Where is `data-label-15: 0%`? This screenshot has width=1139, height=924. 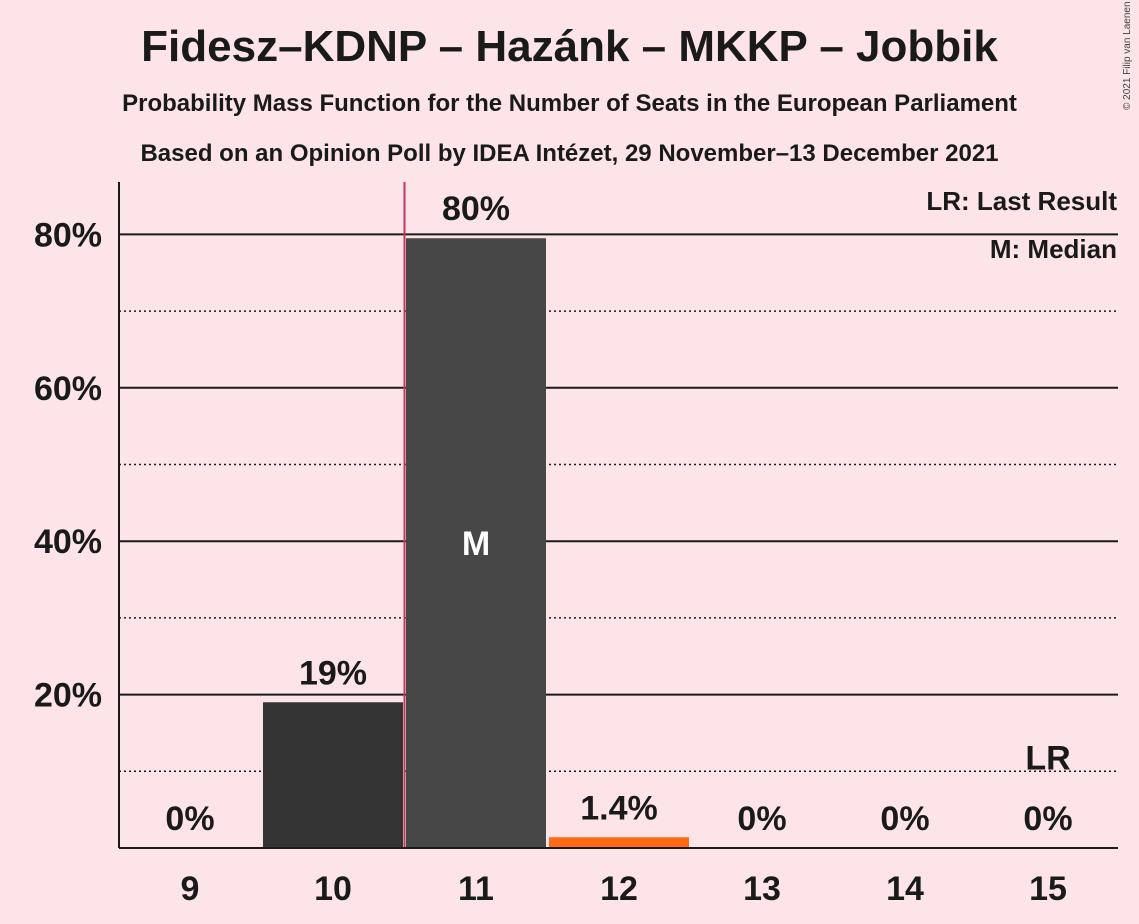 data-label-15: 0% is located at coordinates (1047, 819).